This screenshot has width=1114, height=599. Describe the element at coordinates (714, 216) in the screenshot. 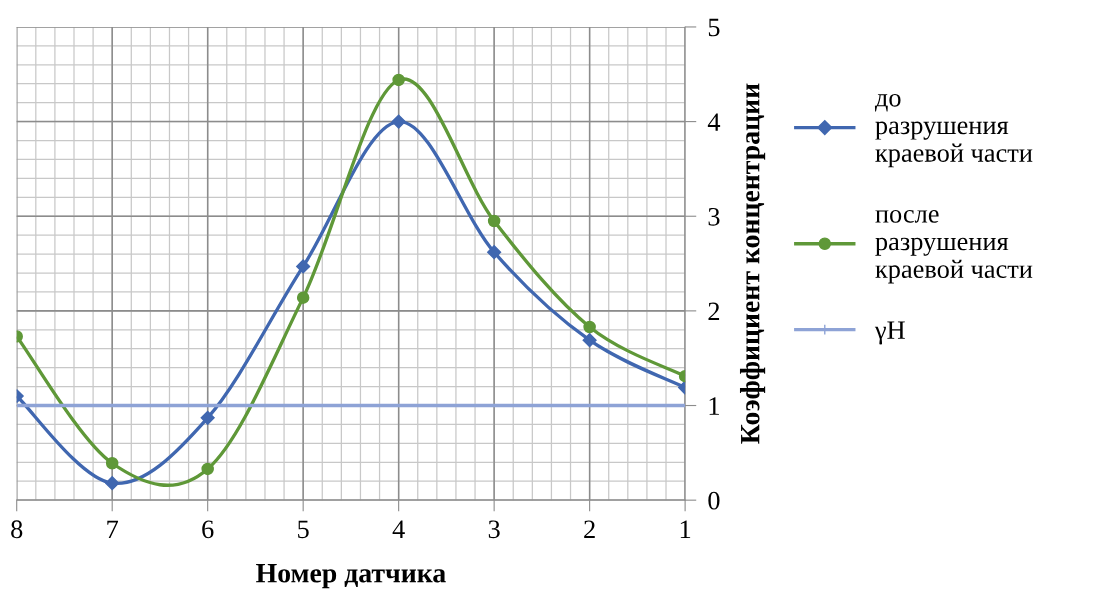

I see `y-tick-label: 3` at that location.